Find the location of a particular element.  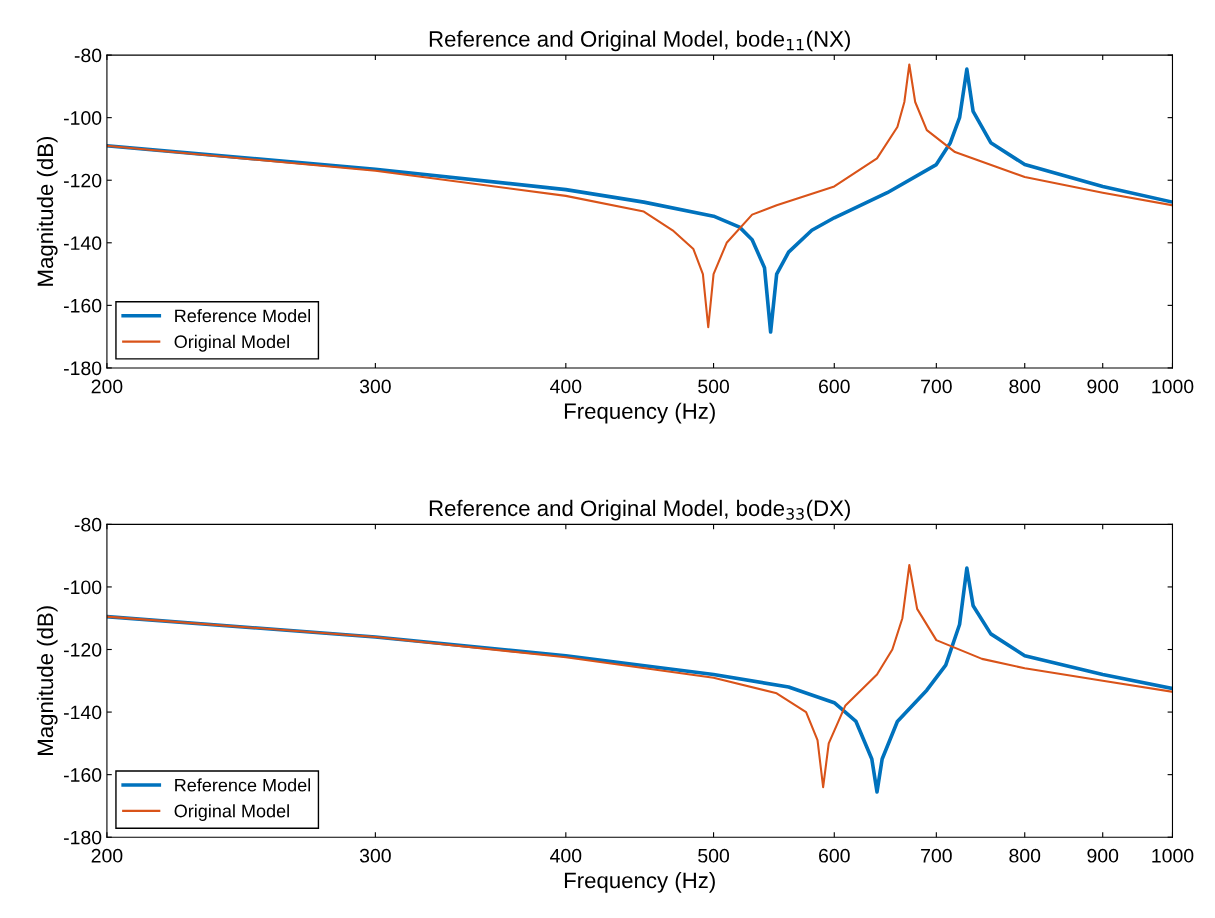

chart-title: Reference and Original Model, bode$_{11}$(NX) is located at coordinates (639, 41).